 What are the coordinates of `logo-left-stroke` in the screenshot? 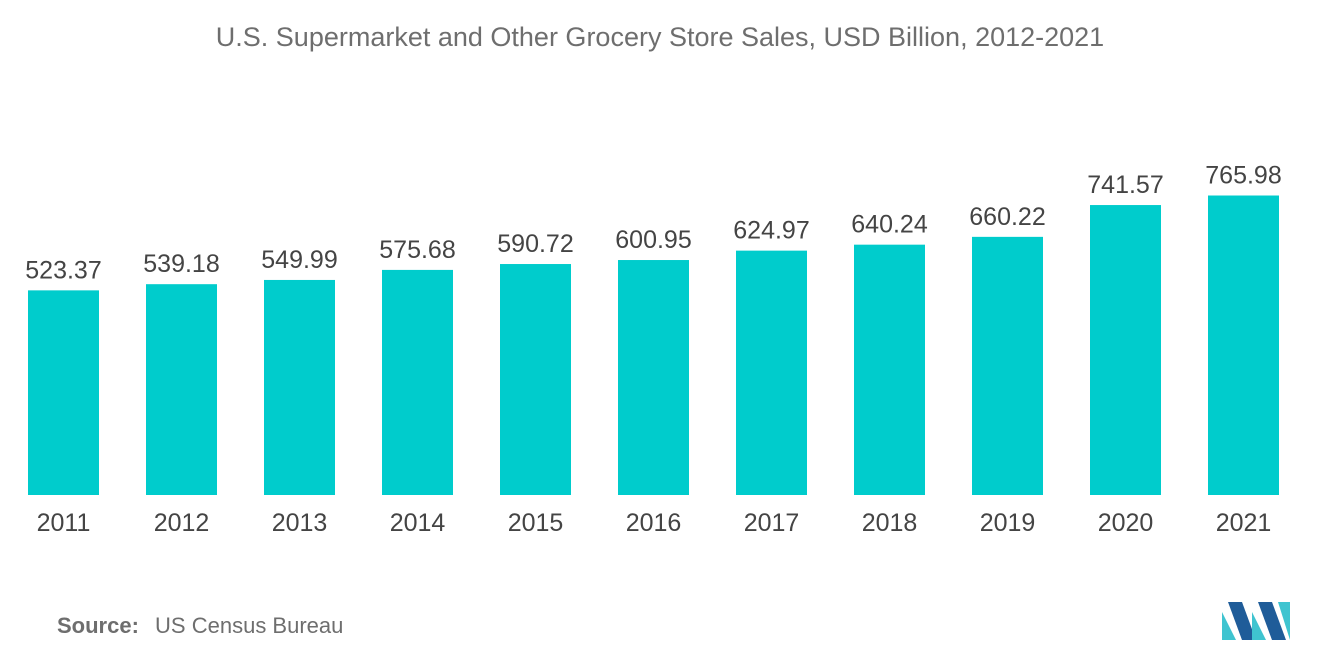 It's located at (1229, 626).